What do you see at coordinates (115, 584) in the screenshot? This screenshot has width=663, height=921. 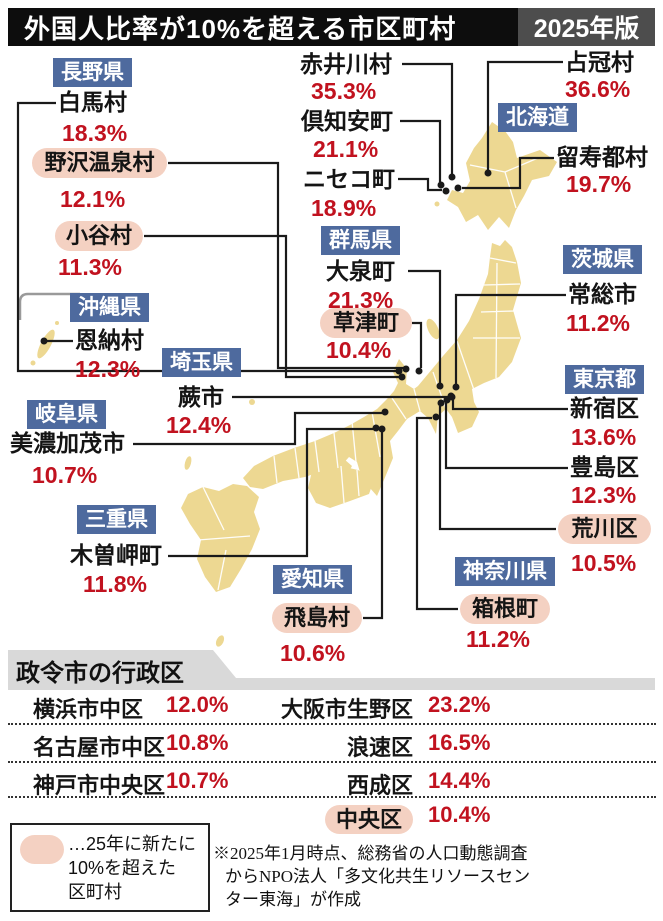 I see `municipality-pct-kisosaki: 11.8%` at bounding box center [115, 584].